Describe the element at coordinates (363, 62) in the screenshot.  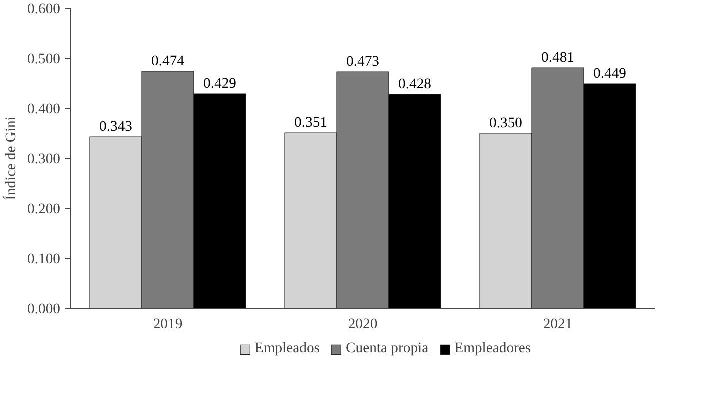
I see `data-label: 0.473` at that location.